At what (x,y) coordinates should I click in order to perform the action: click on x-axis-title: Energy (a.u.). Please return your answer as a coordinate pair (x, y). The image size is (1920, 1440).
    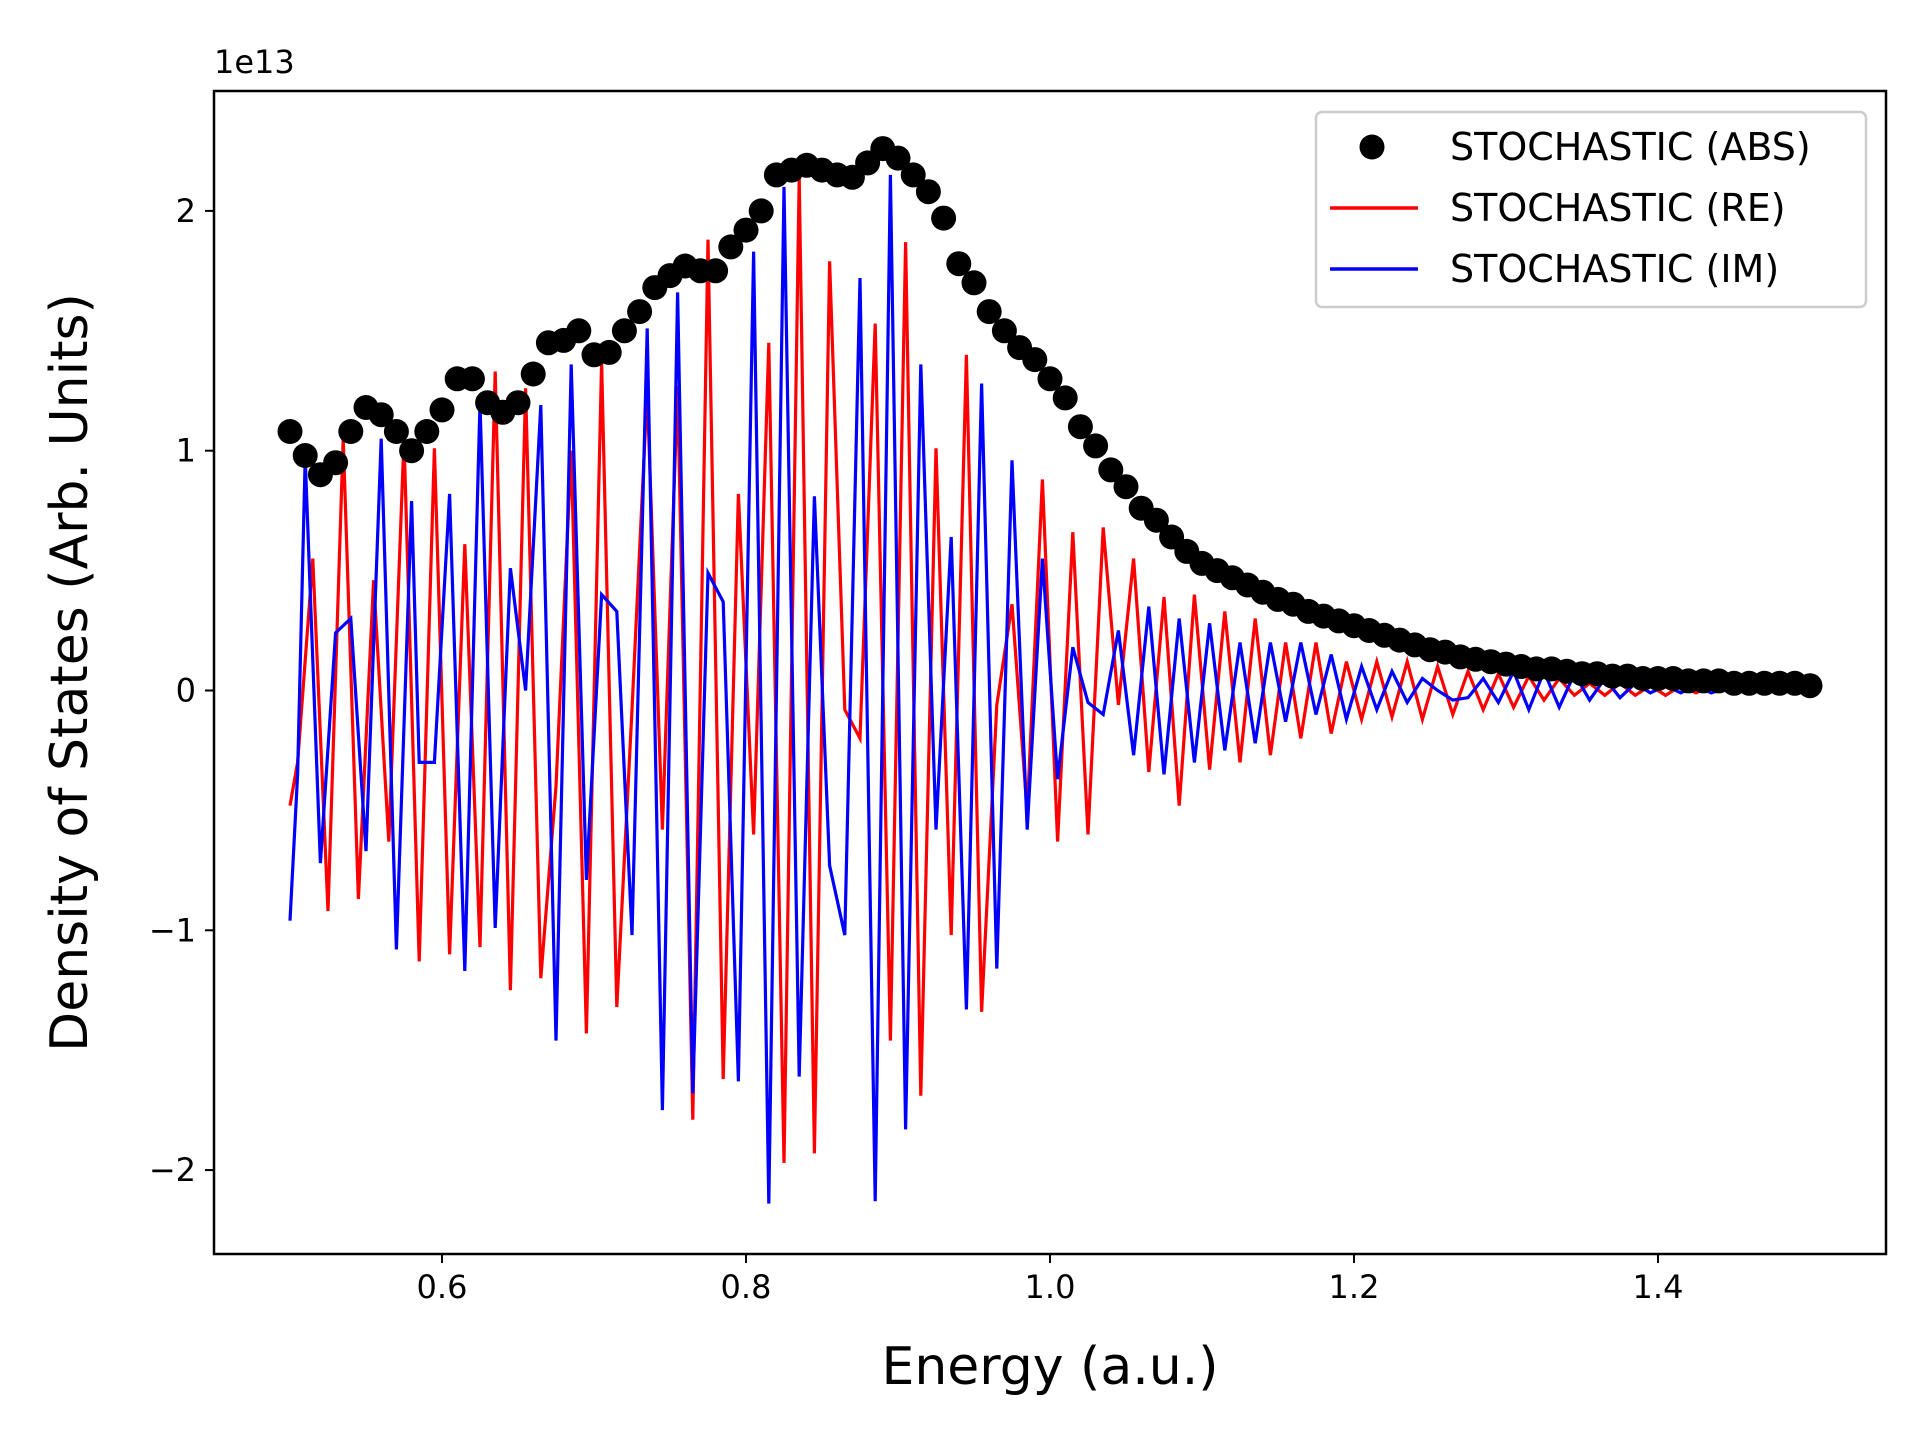
    Looking at the image, I should click on (1049, 1367).